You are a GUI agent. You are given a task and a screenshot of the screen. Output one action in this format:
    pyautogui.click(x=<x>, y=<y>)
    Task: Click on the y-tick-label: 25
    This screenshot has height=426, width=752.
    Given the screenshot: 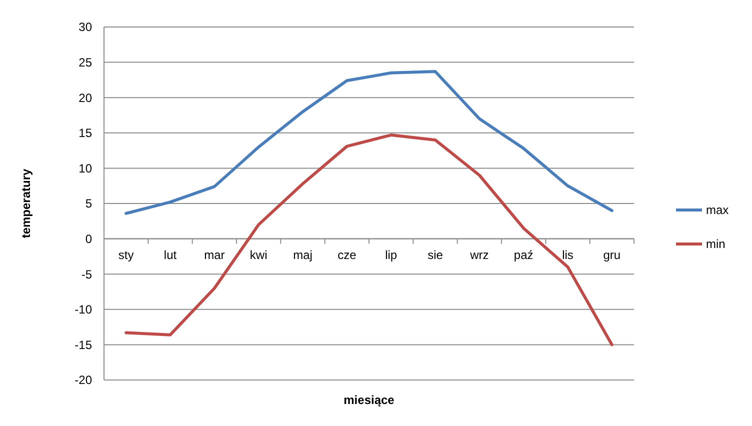 What is the action you would take?
    pyautogui.click(x=85, y=63)
    